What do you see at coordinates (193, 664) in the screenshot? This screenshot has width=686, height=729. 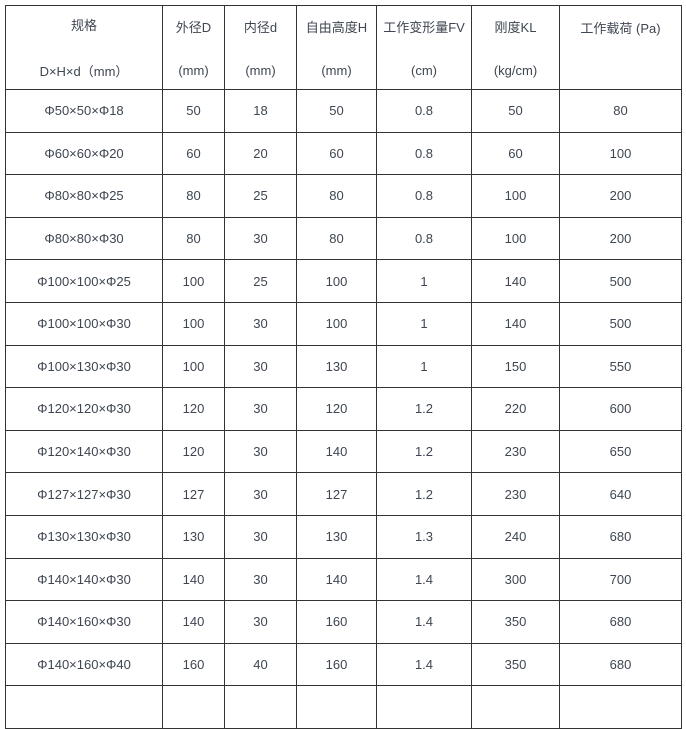 I see `value-cell: 160` at bounding box center [193, 664].